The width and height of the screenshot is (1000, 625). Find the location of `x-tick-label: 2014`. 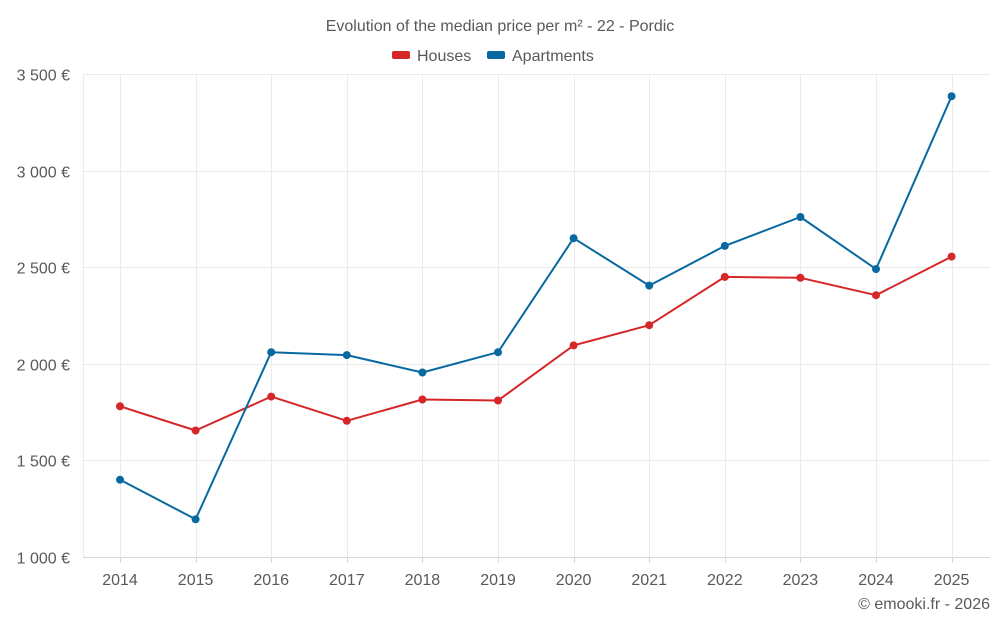

x-tick-label: 2014 is located at coordinates (120, 580).